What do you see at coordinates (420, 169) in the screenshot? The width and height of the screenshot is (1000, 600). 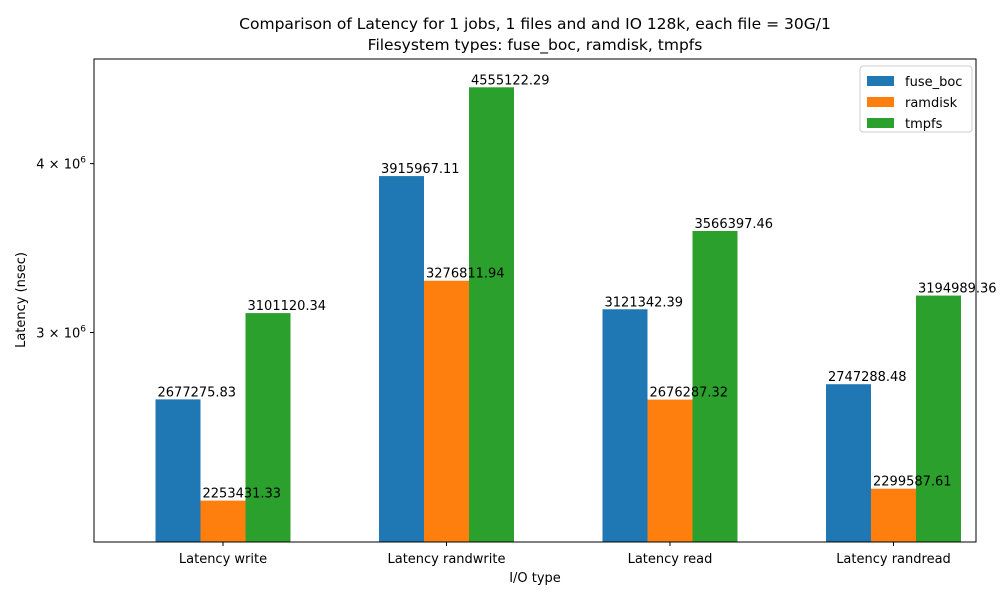 I see `data-label-fuse_boc-1: 3915967.11` at bounding box center [420, 169].